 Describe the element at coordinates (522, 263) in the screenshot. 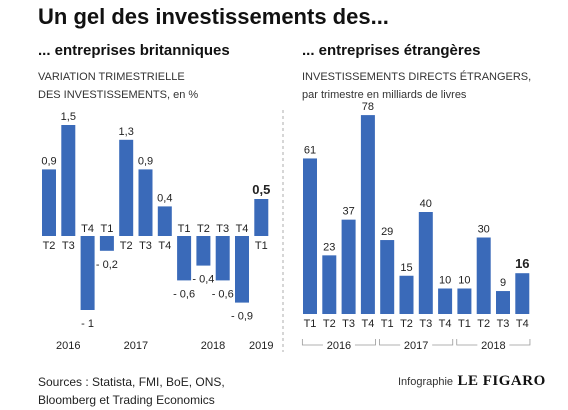

I see `right-value-label: 16` at that location.